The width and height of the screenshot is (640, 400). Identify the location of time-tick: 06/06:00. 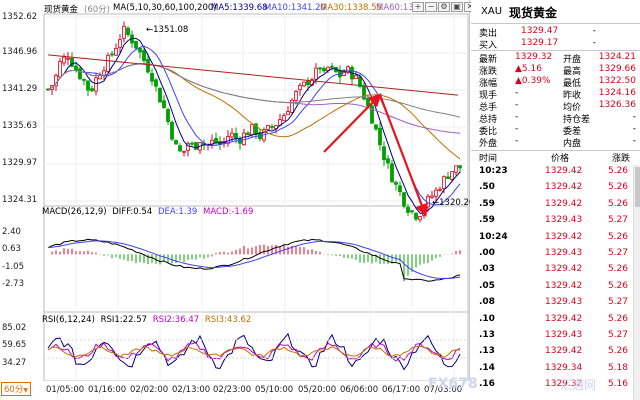
(359, 390).